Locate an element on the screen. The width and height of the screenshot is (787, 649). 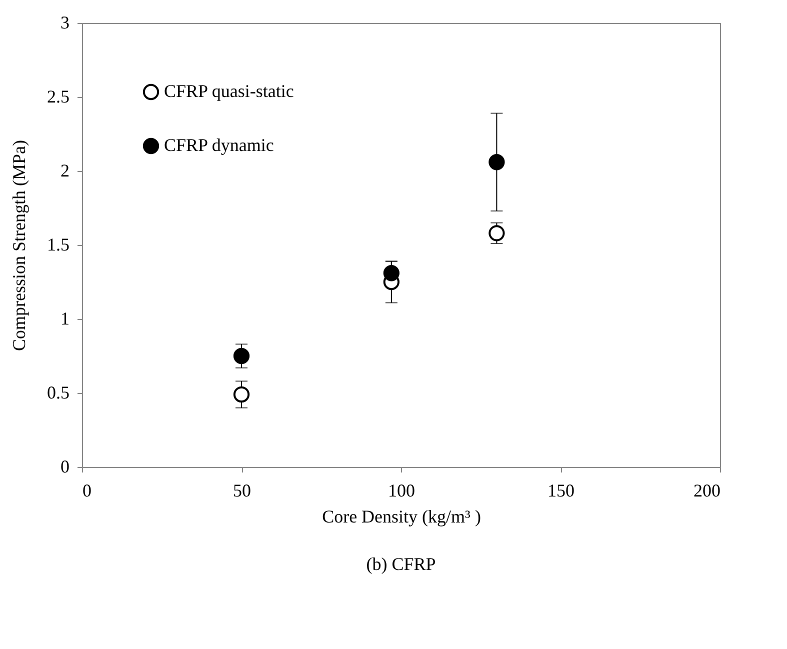
y-tick-label: 0 is located at coordinates (65, 466).